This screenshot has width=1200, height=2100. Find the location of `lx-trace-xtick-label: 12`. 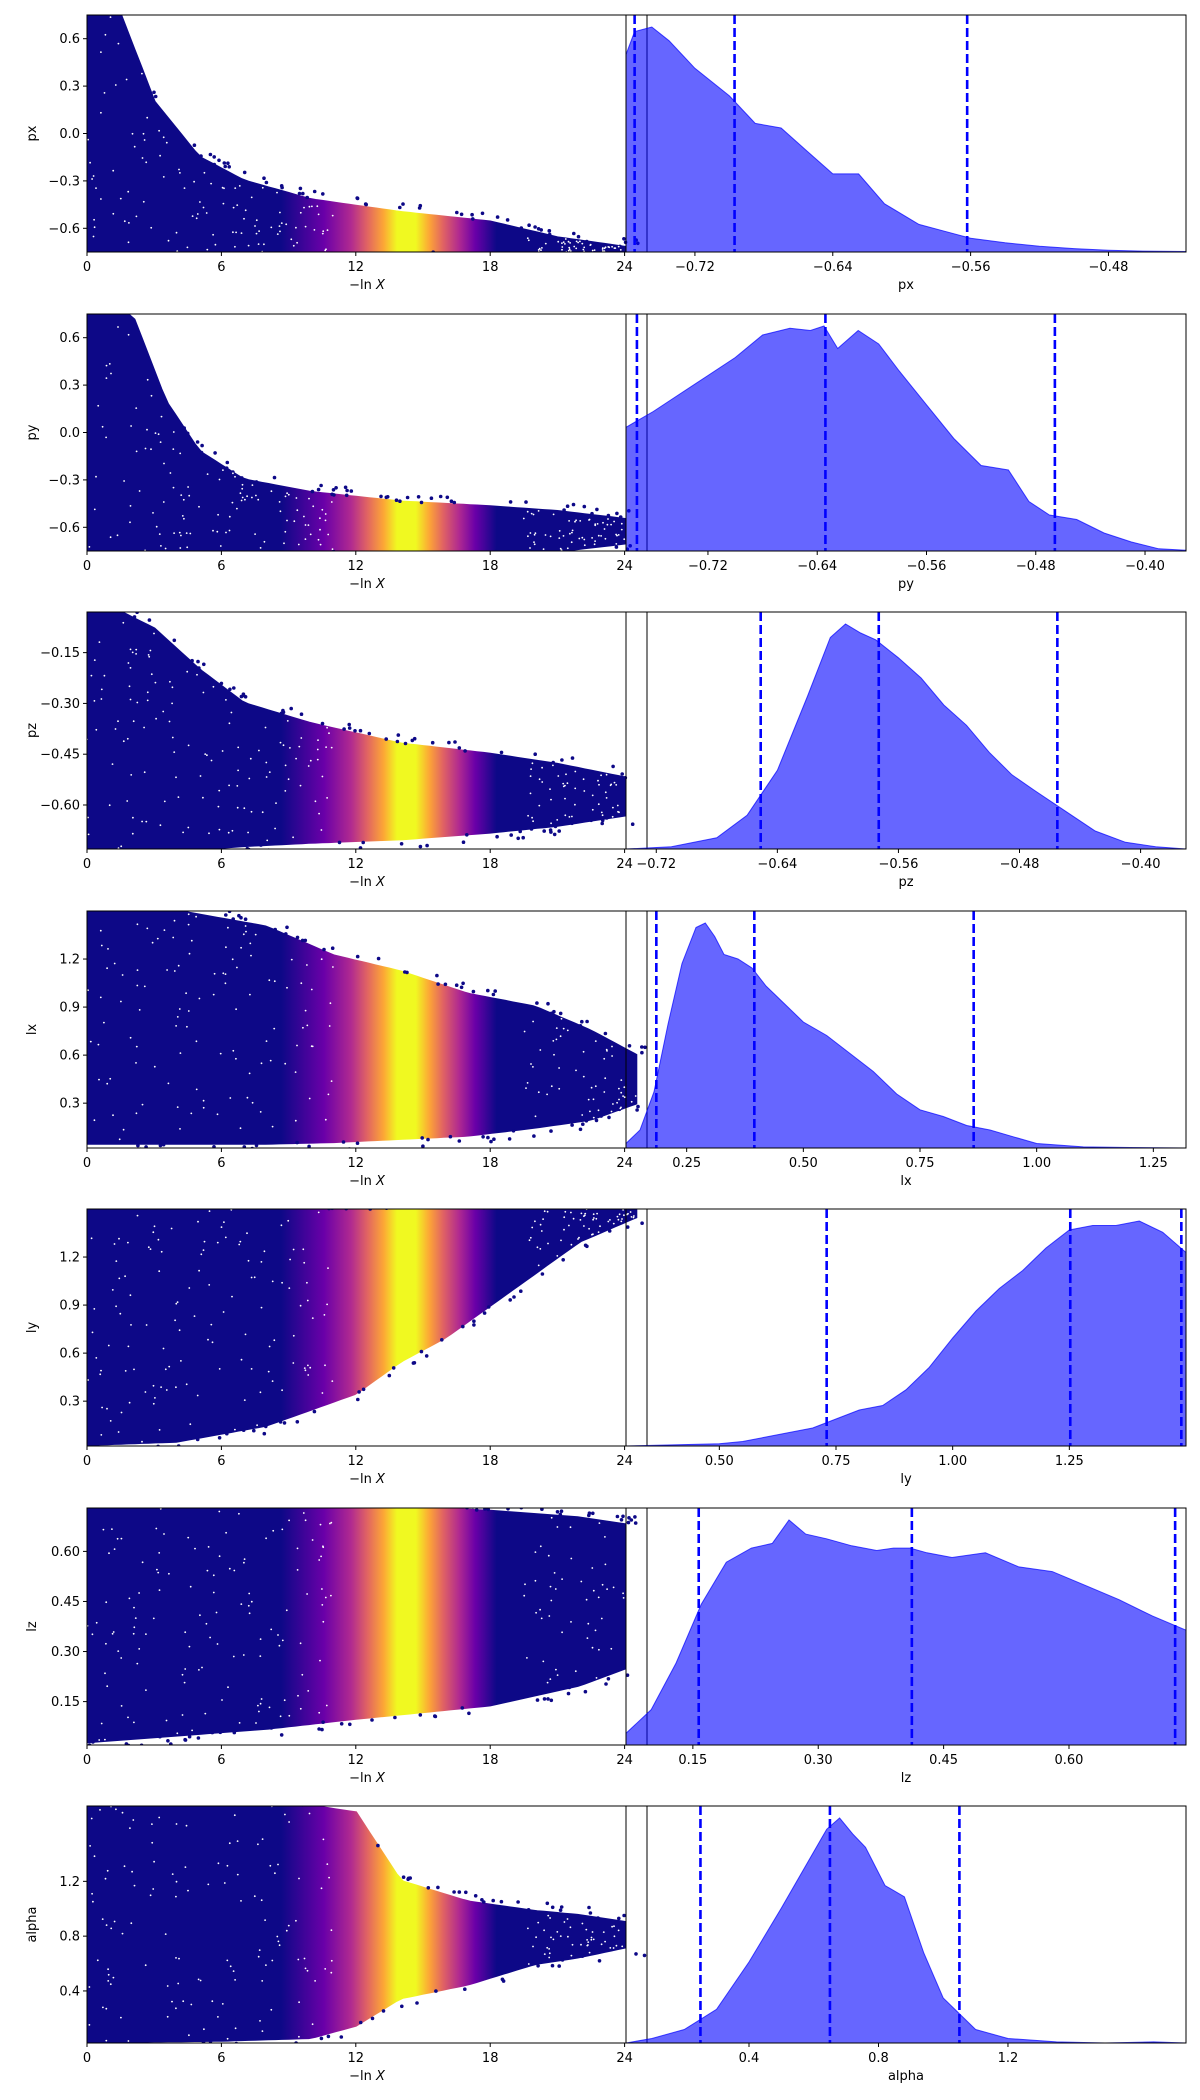

lx-trace-xtick-label: 12 is located at coordinates (356, 1163).